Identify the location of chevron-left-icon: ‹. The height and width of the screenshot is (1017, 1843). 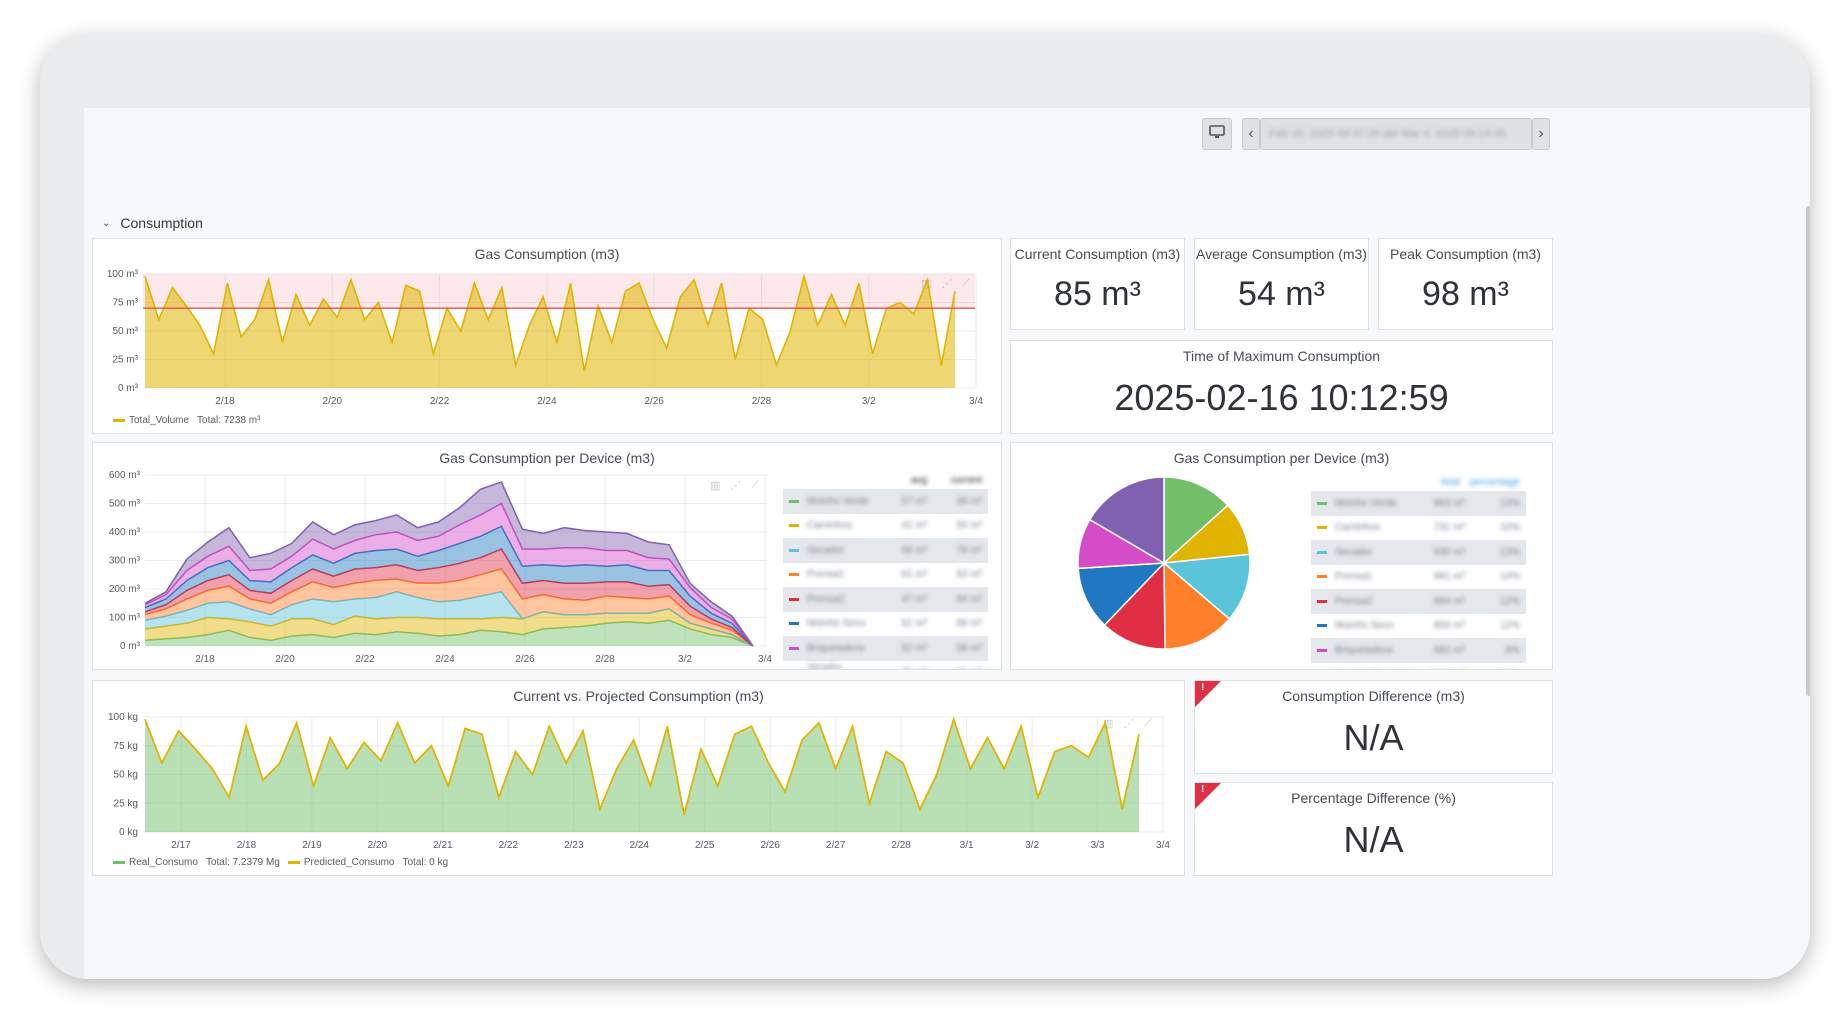
(1251, 133).